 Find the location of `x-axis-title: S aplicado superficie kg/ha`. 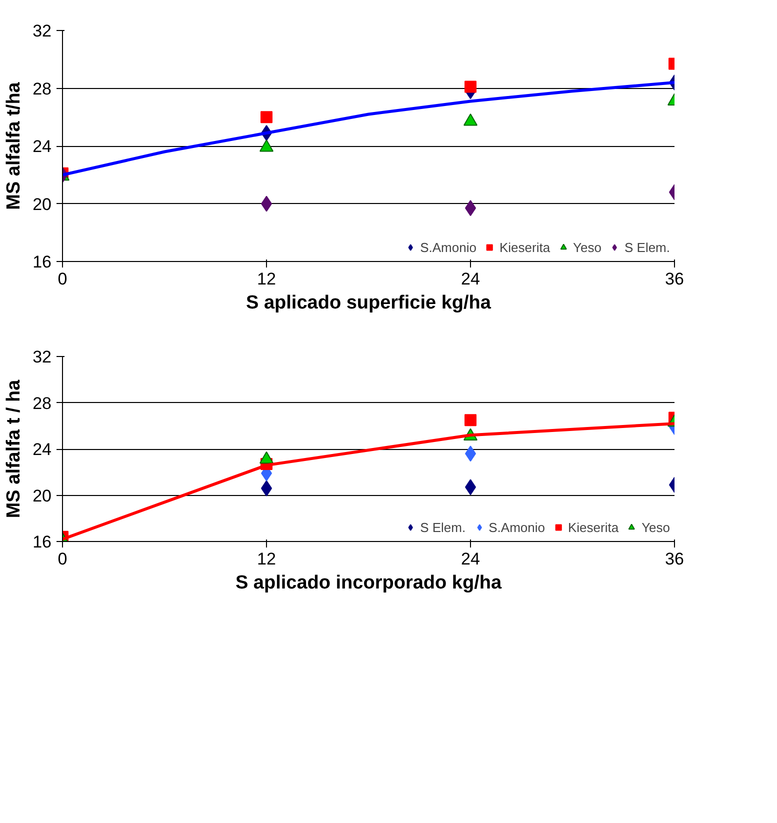

x-axis-title: S aplicado superficie kg/ha is located at coordinates (369, 303).